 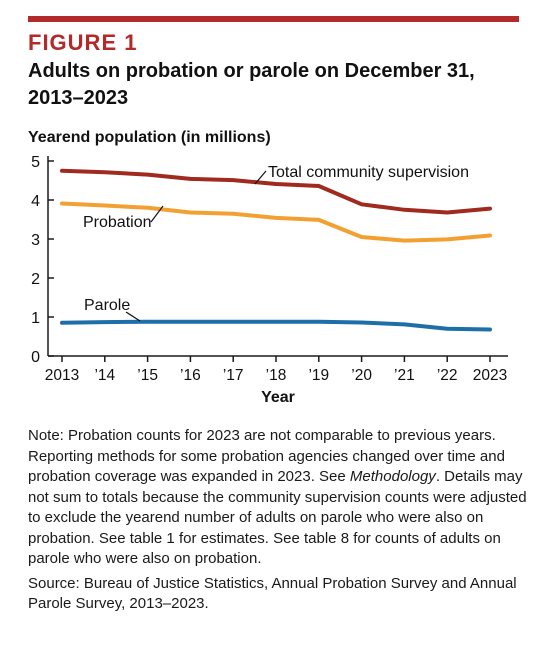 I want to click on y-tick-label: 5, so click(x=35, y=162).